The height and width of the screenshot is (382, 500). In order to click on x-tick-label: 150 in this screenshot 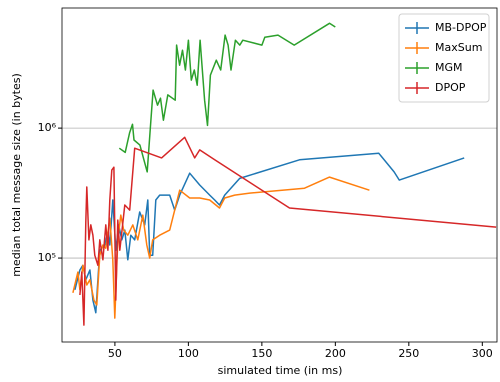, I will do `click(261, 353)`.